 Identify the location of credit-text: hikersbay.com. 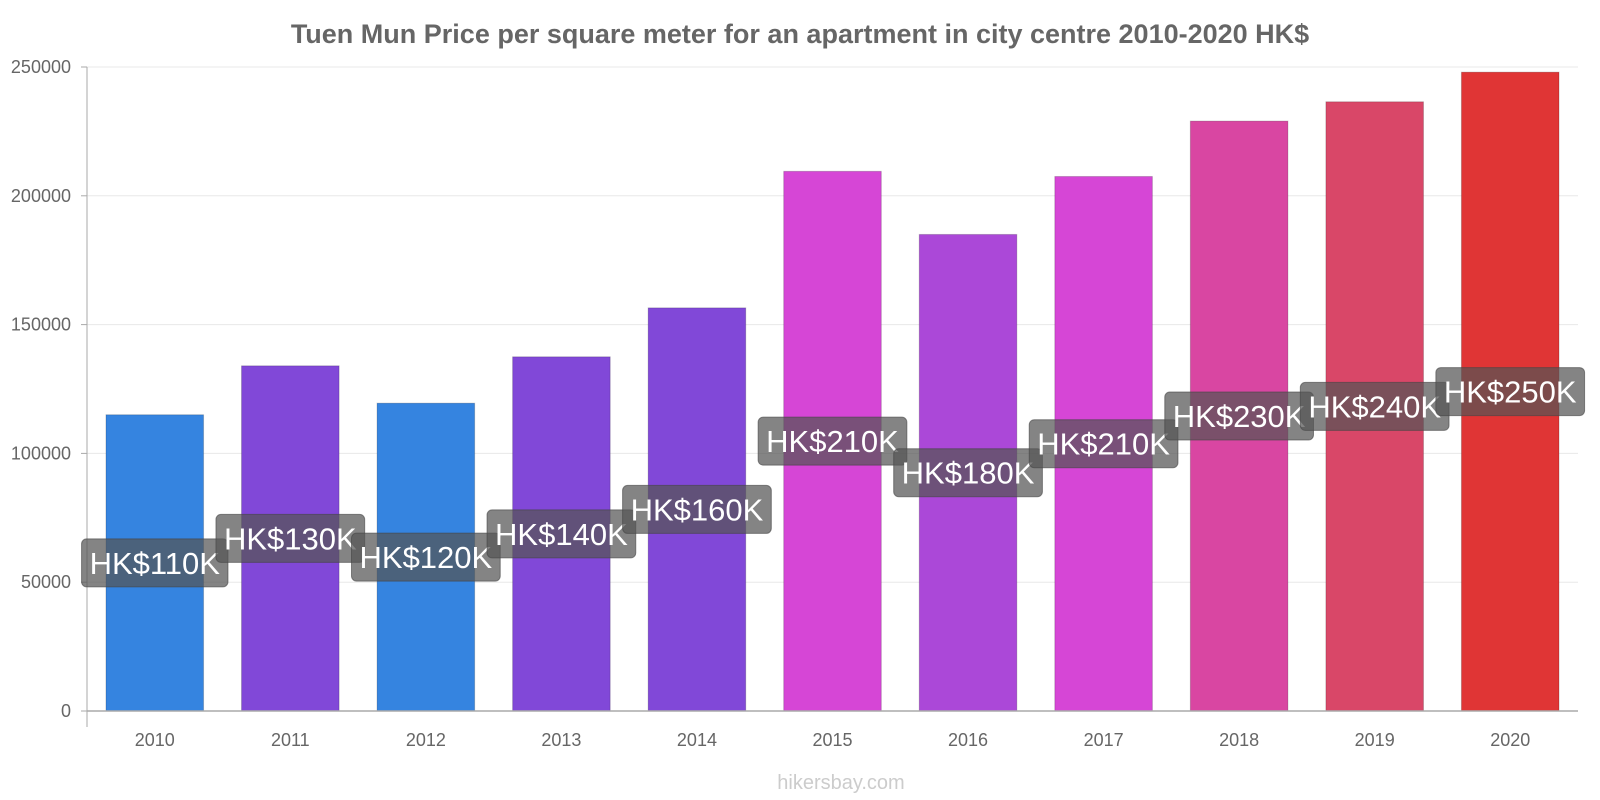
(840, 783).